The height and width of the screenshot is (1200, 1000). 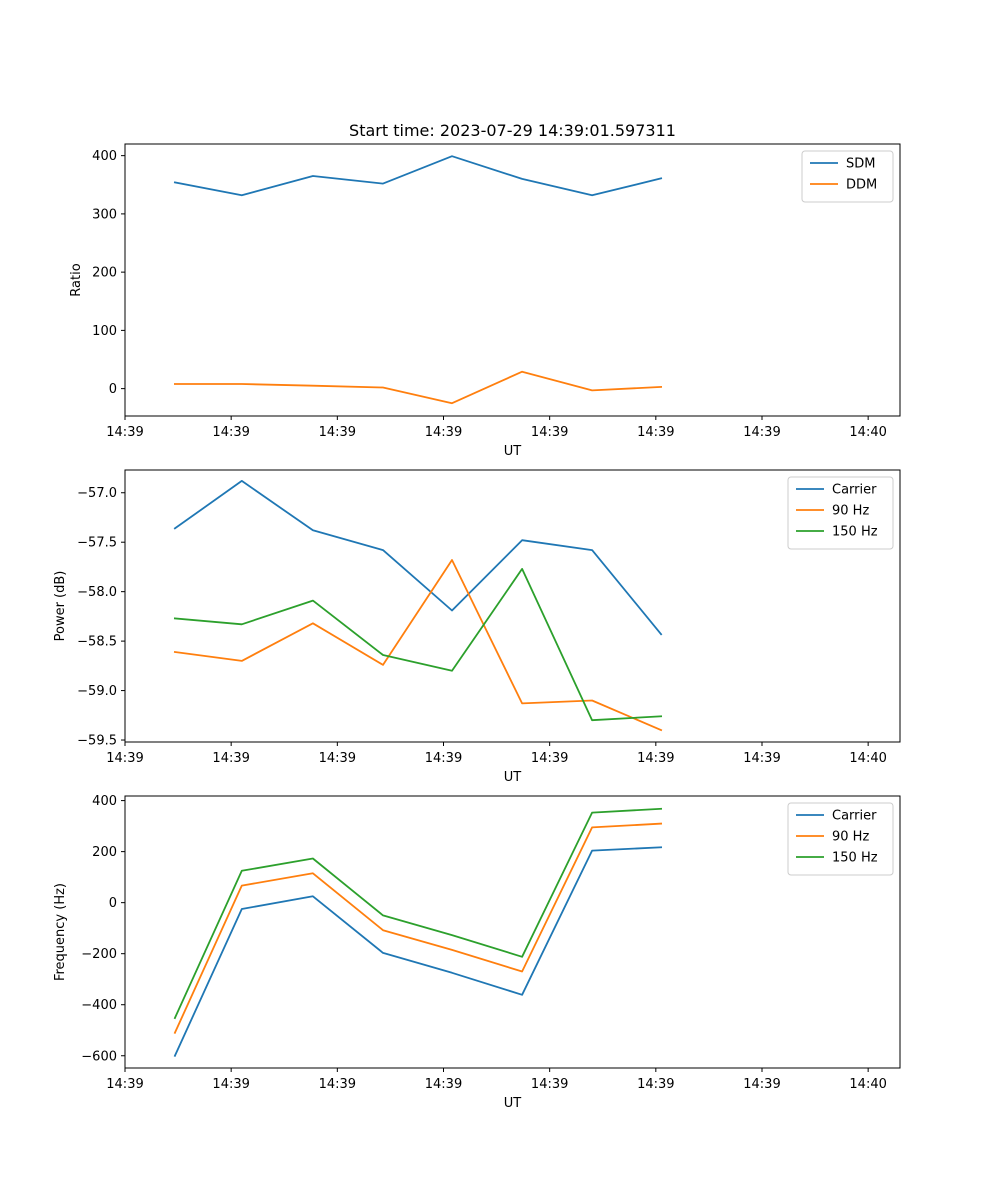 What do you see at coordinates (418, 176) in the screenshot?
I see `series-line-sdm` at bounding box center [418, 176].